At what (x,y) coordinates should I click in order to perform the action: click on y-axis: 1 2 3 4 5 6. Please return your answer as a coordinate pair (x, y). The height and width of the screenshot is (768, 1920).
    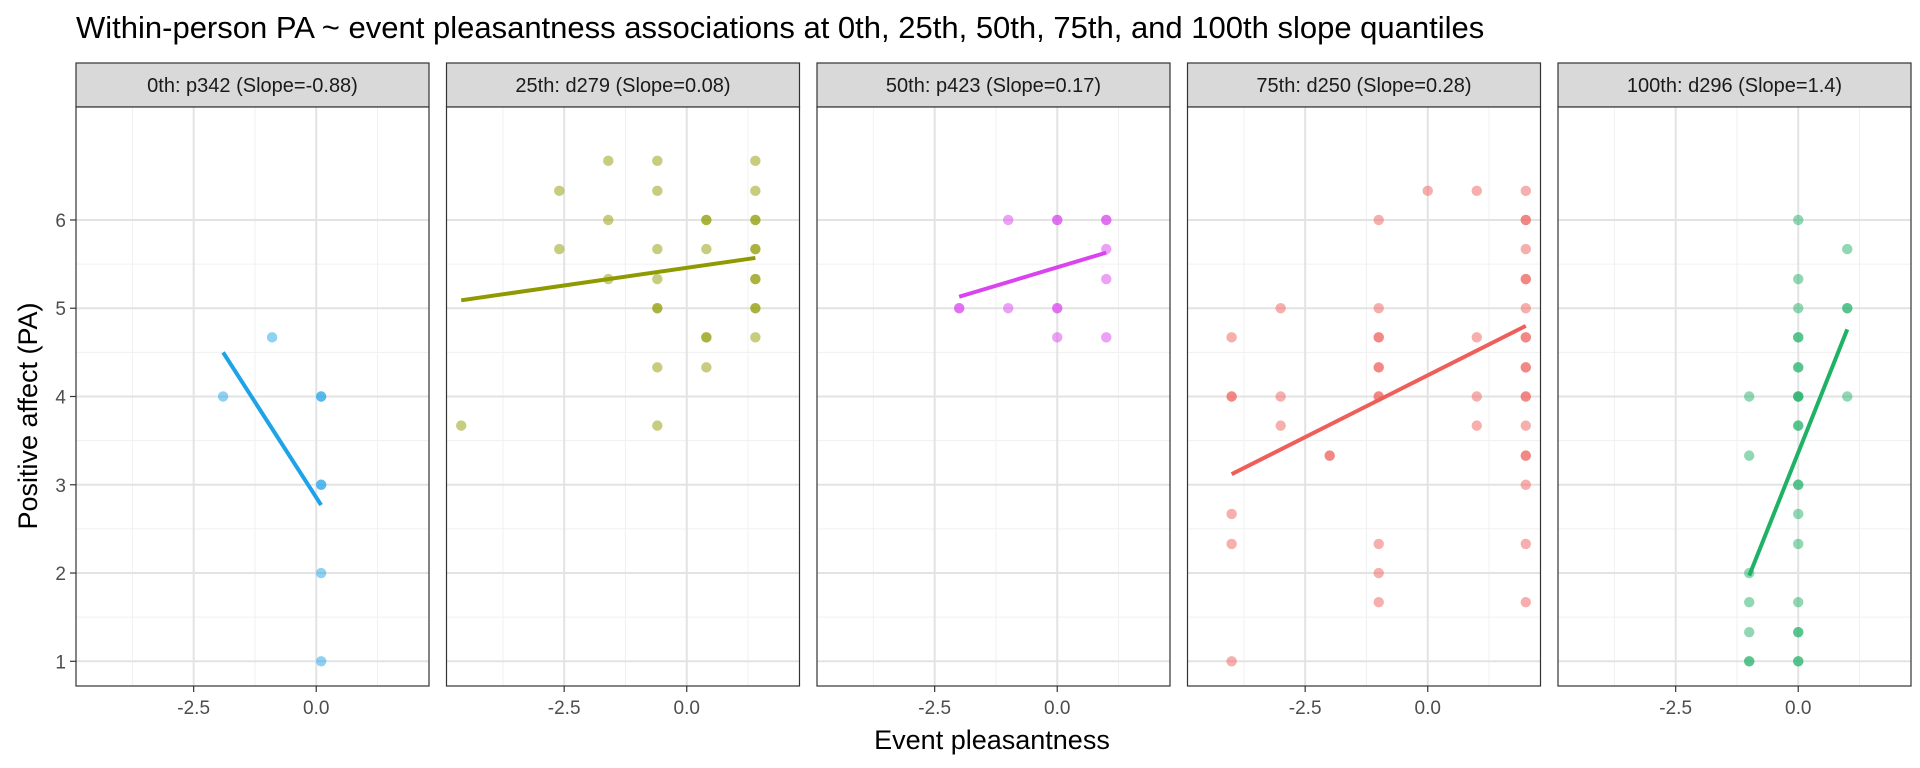
    Looking at the image, I should click on (65, 442).